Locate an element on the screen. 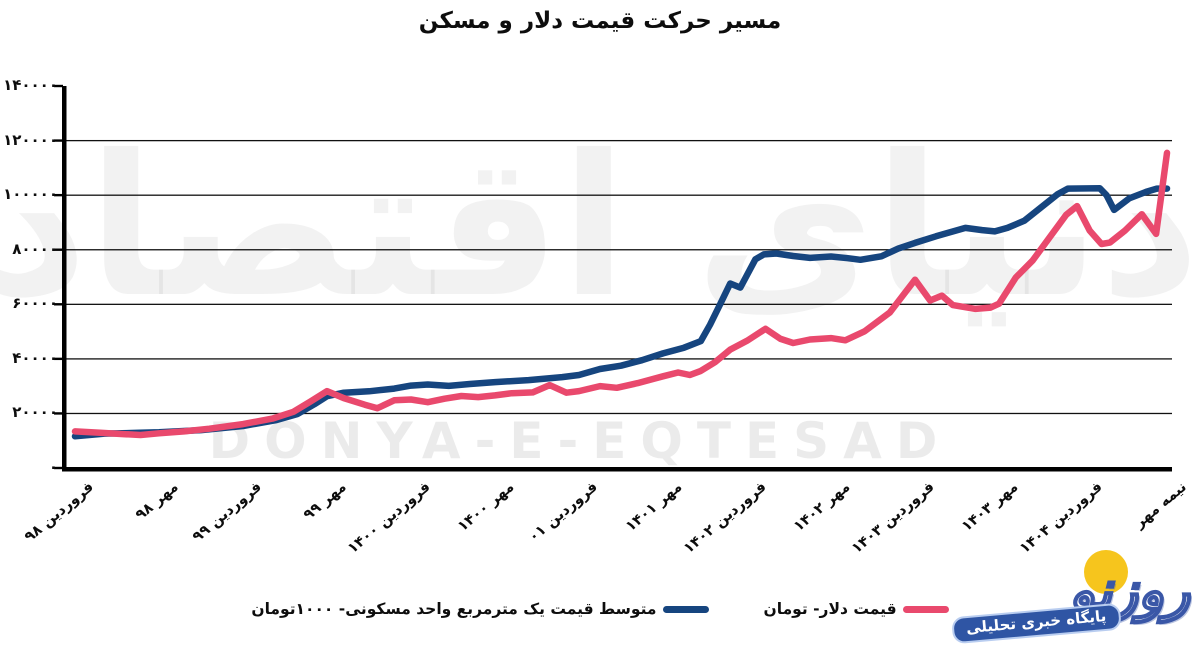  y-tick-label: ۴۰۰۰۰ is located at coordinates (35, 357).